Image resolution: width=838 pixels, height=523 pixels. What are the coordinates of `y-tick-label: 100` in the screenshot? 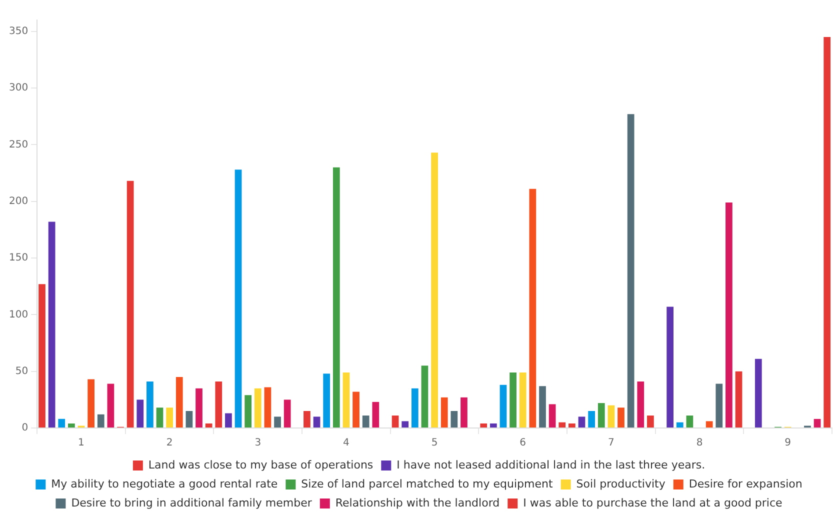 It's located at (18, 314).